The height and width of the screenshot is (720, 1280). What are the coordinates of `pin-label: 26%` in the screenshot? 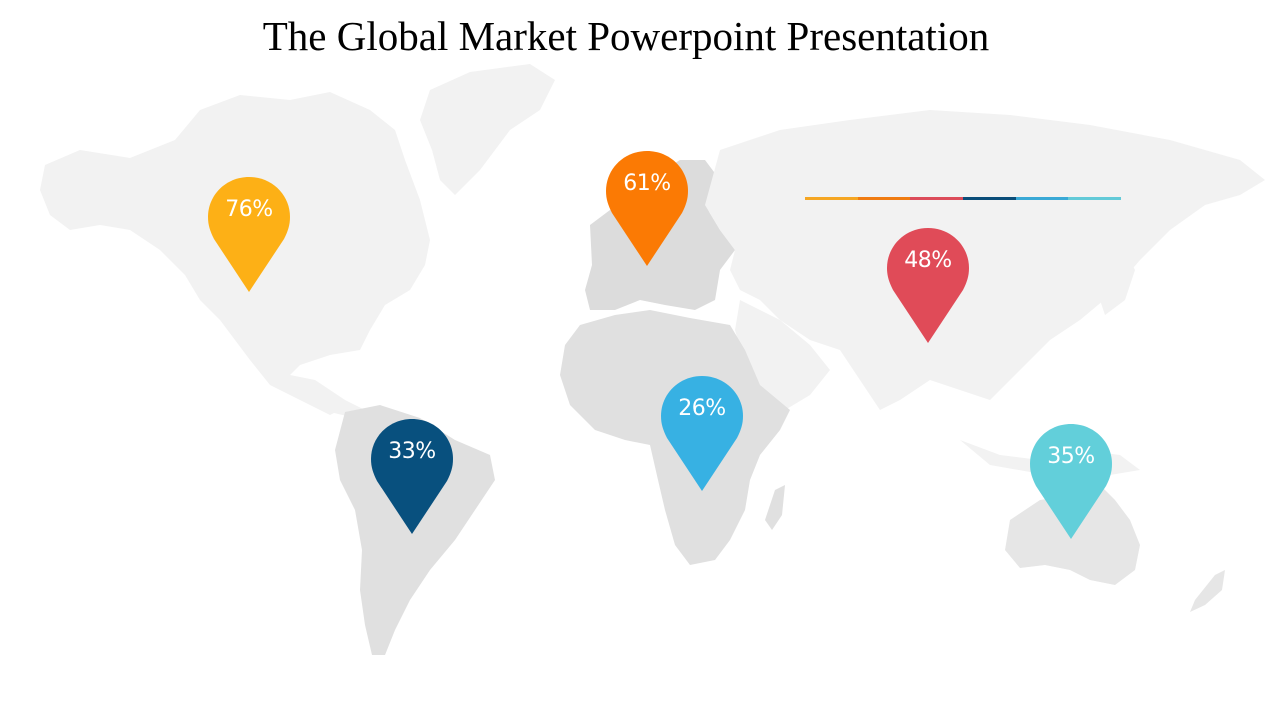 It's located at (702, 408).